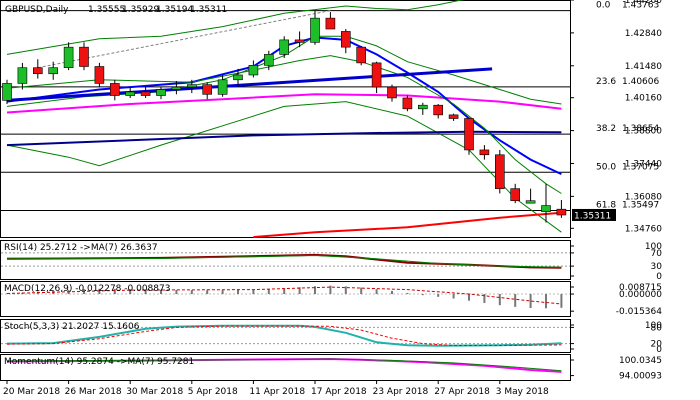 The image size is (700, 400). Describe the element at coordinates (657, 254) in the screenshot. I see `indicator-tick-label: 70` at that location.